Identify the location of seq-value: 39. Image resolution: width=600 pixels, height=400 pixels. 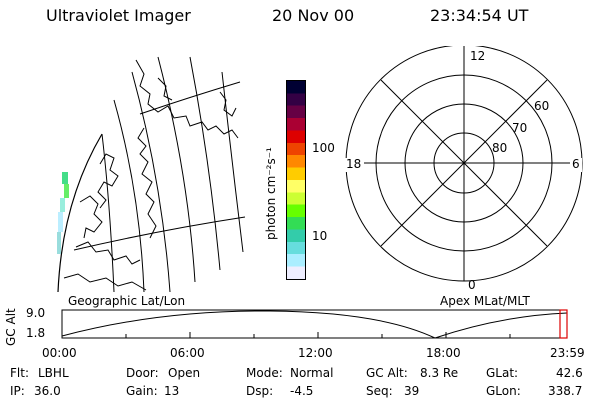
(412, 391).